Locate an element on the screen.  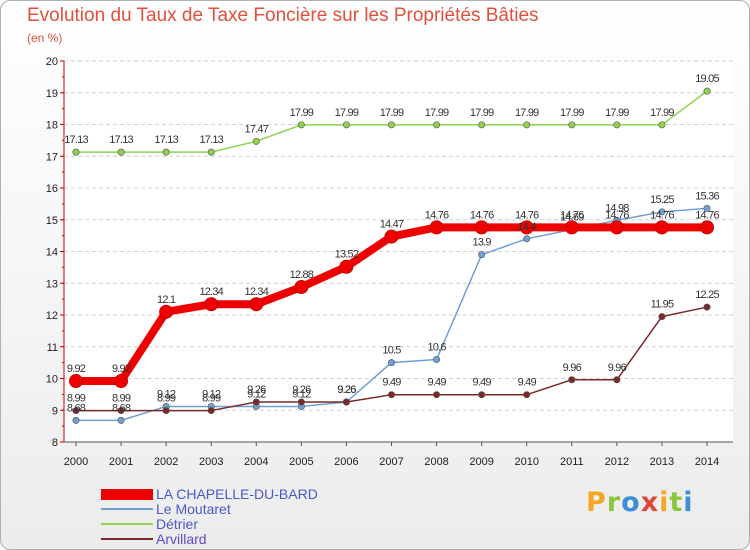
data-label: 14.98 is located at coordinates (617, 208).